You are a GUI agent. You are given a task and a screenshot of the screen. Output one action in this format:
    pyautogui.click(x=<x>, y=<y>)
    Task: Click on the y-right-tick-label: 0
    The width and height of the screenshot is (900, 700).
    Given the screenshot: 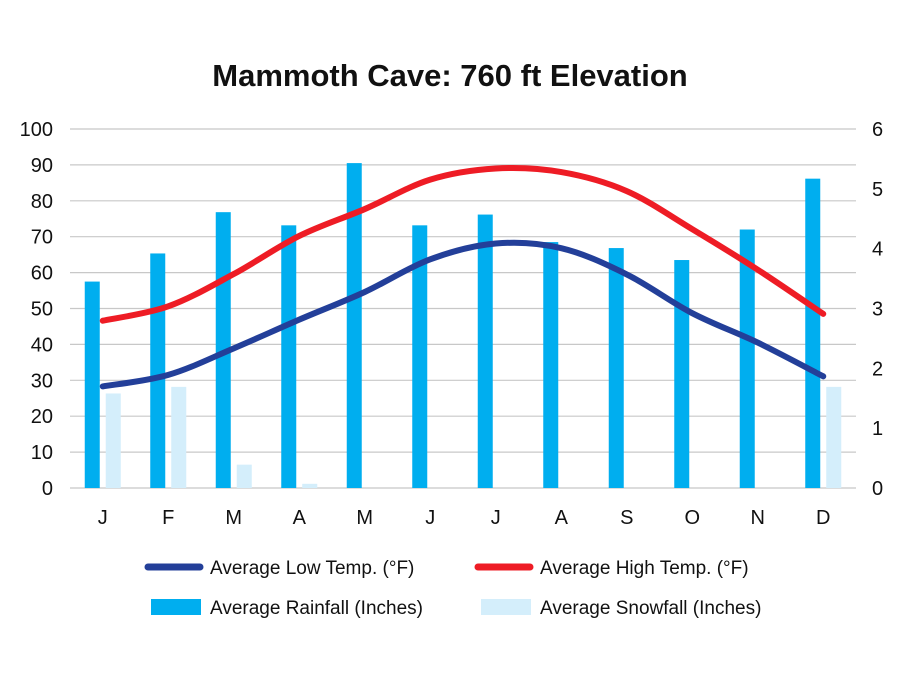 What is the action you would take?
    pyautogui.click(x=877, y=489)
    